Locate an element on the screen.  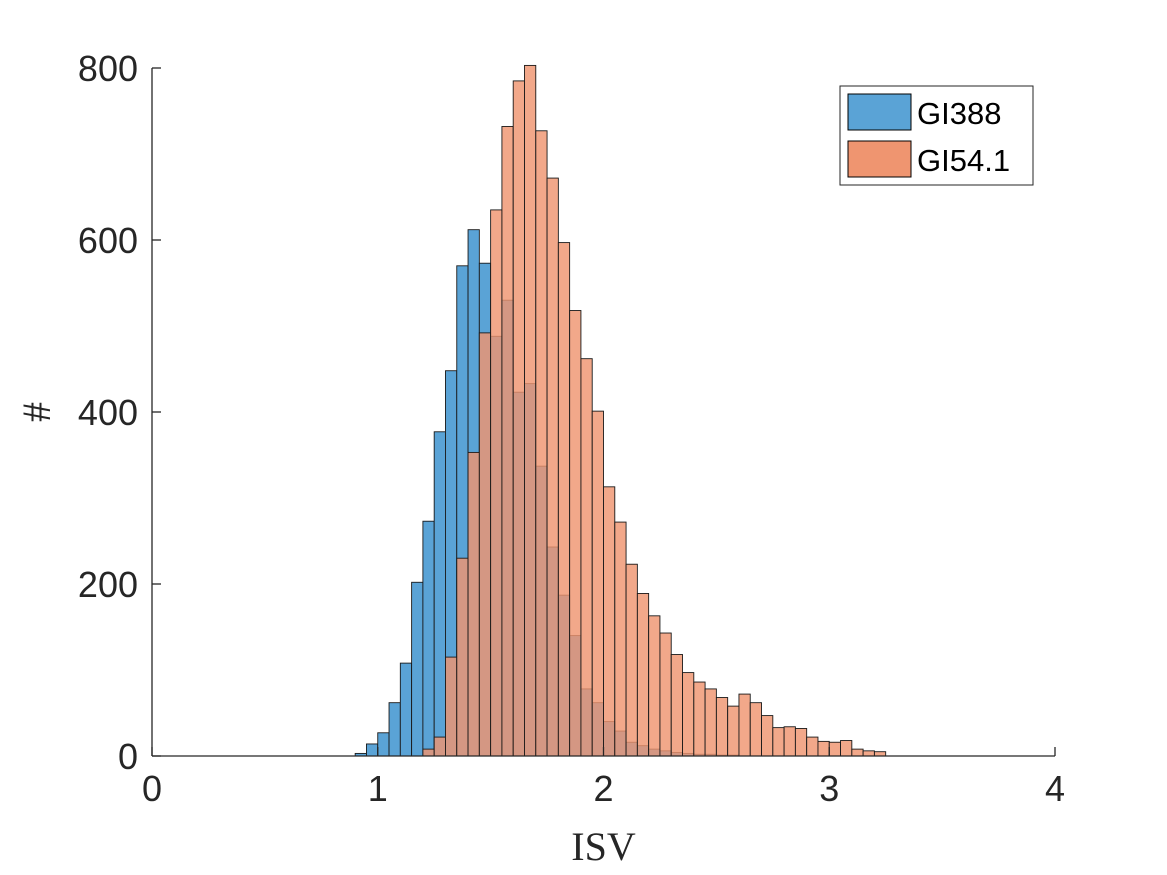
x-tick-label: 2 is located at coordinates (603, 788).